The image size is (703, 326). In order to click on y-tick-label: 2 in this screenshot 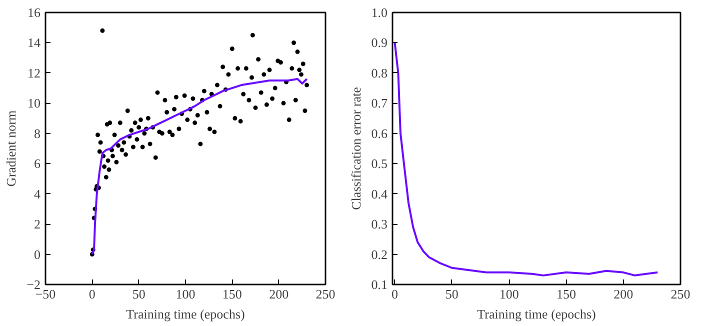, I will do `click(37, 224)`.